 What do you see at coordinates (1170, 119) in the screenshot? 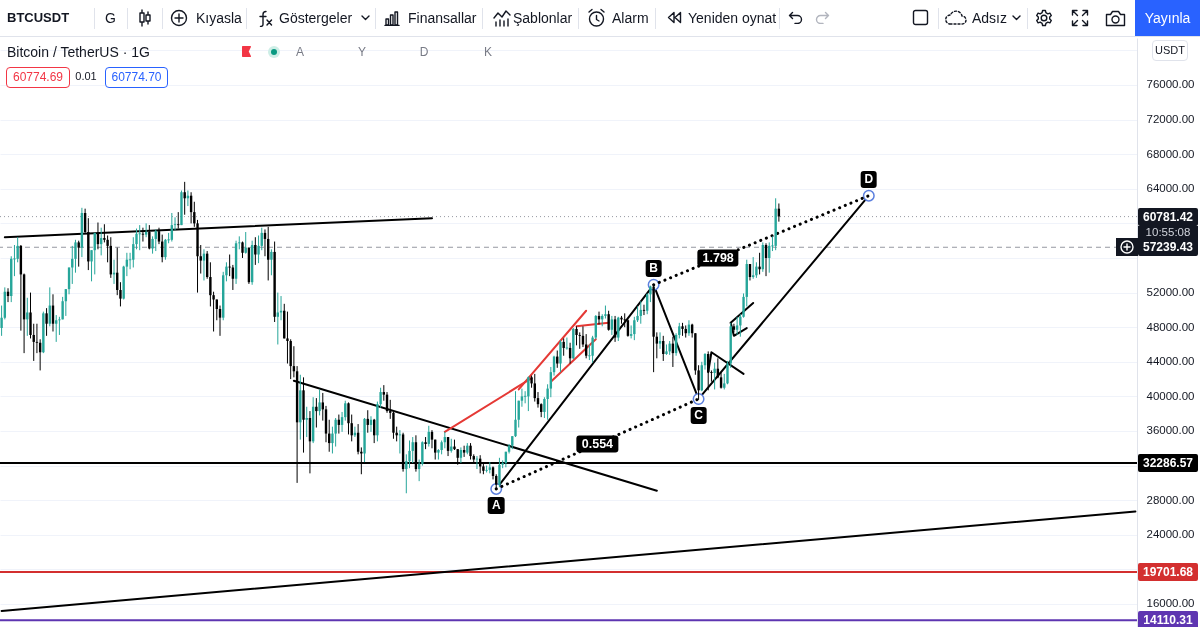
I see `y-tick-label: 72000.00` at bounding box center [1170, 119].